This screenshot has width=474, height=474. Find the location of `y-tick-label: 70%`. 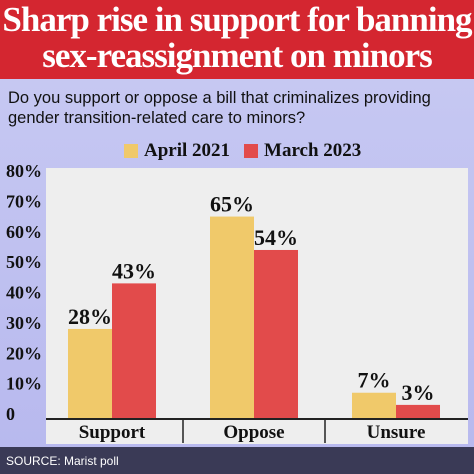

y-tick-label: 70% is located at coordinates (24, 201).